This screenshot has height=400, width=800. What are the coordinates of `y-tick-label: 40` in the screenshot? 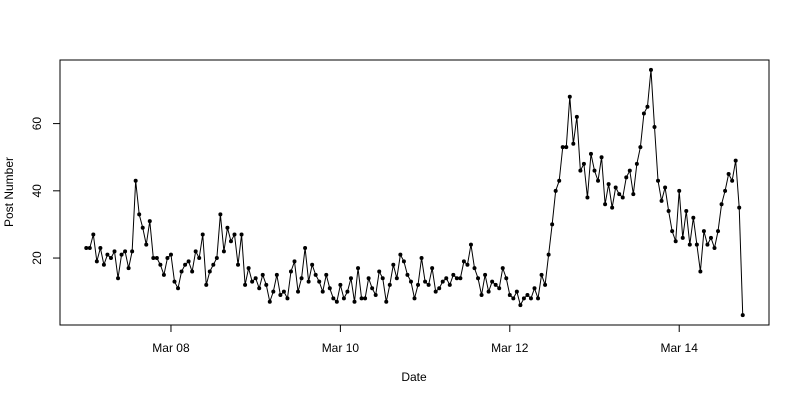 It's located at (37, 191).